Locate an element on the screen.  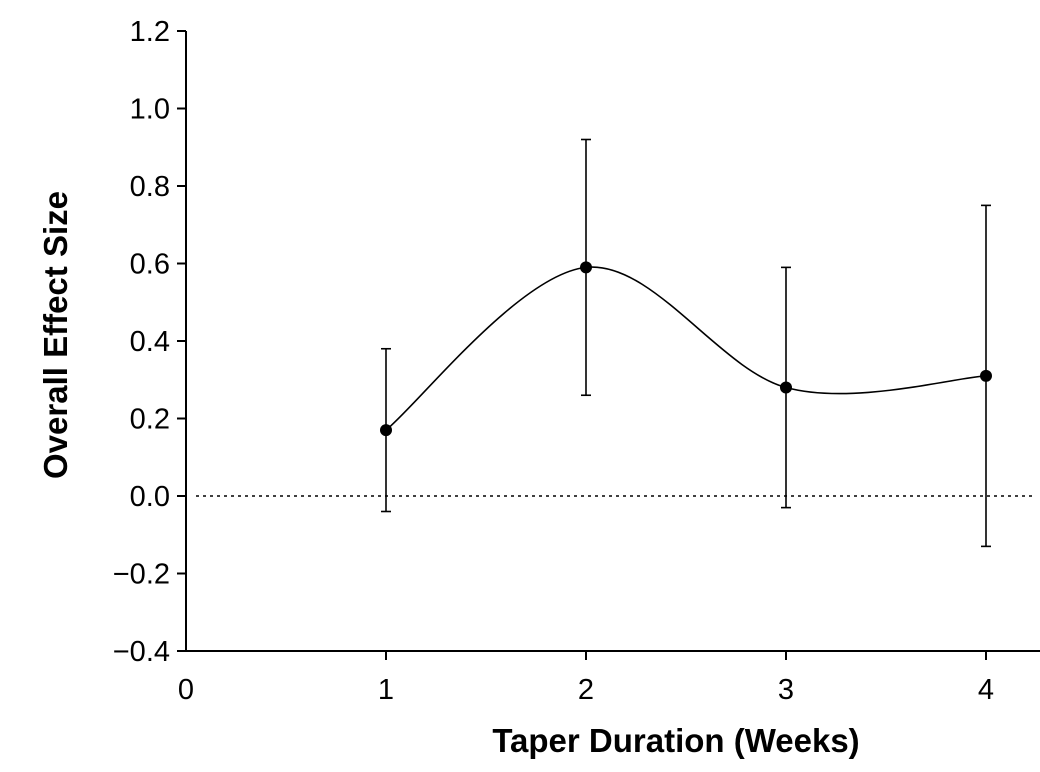
y-tick-label: 0.2 is located at coordinates (150, 420).